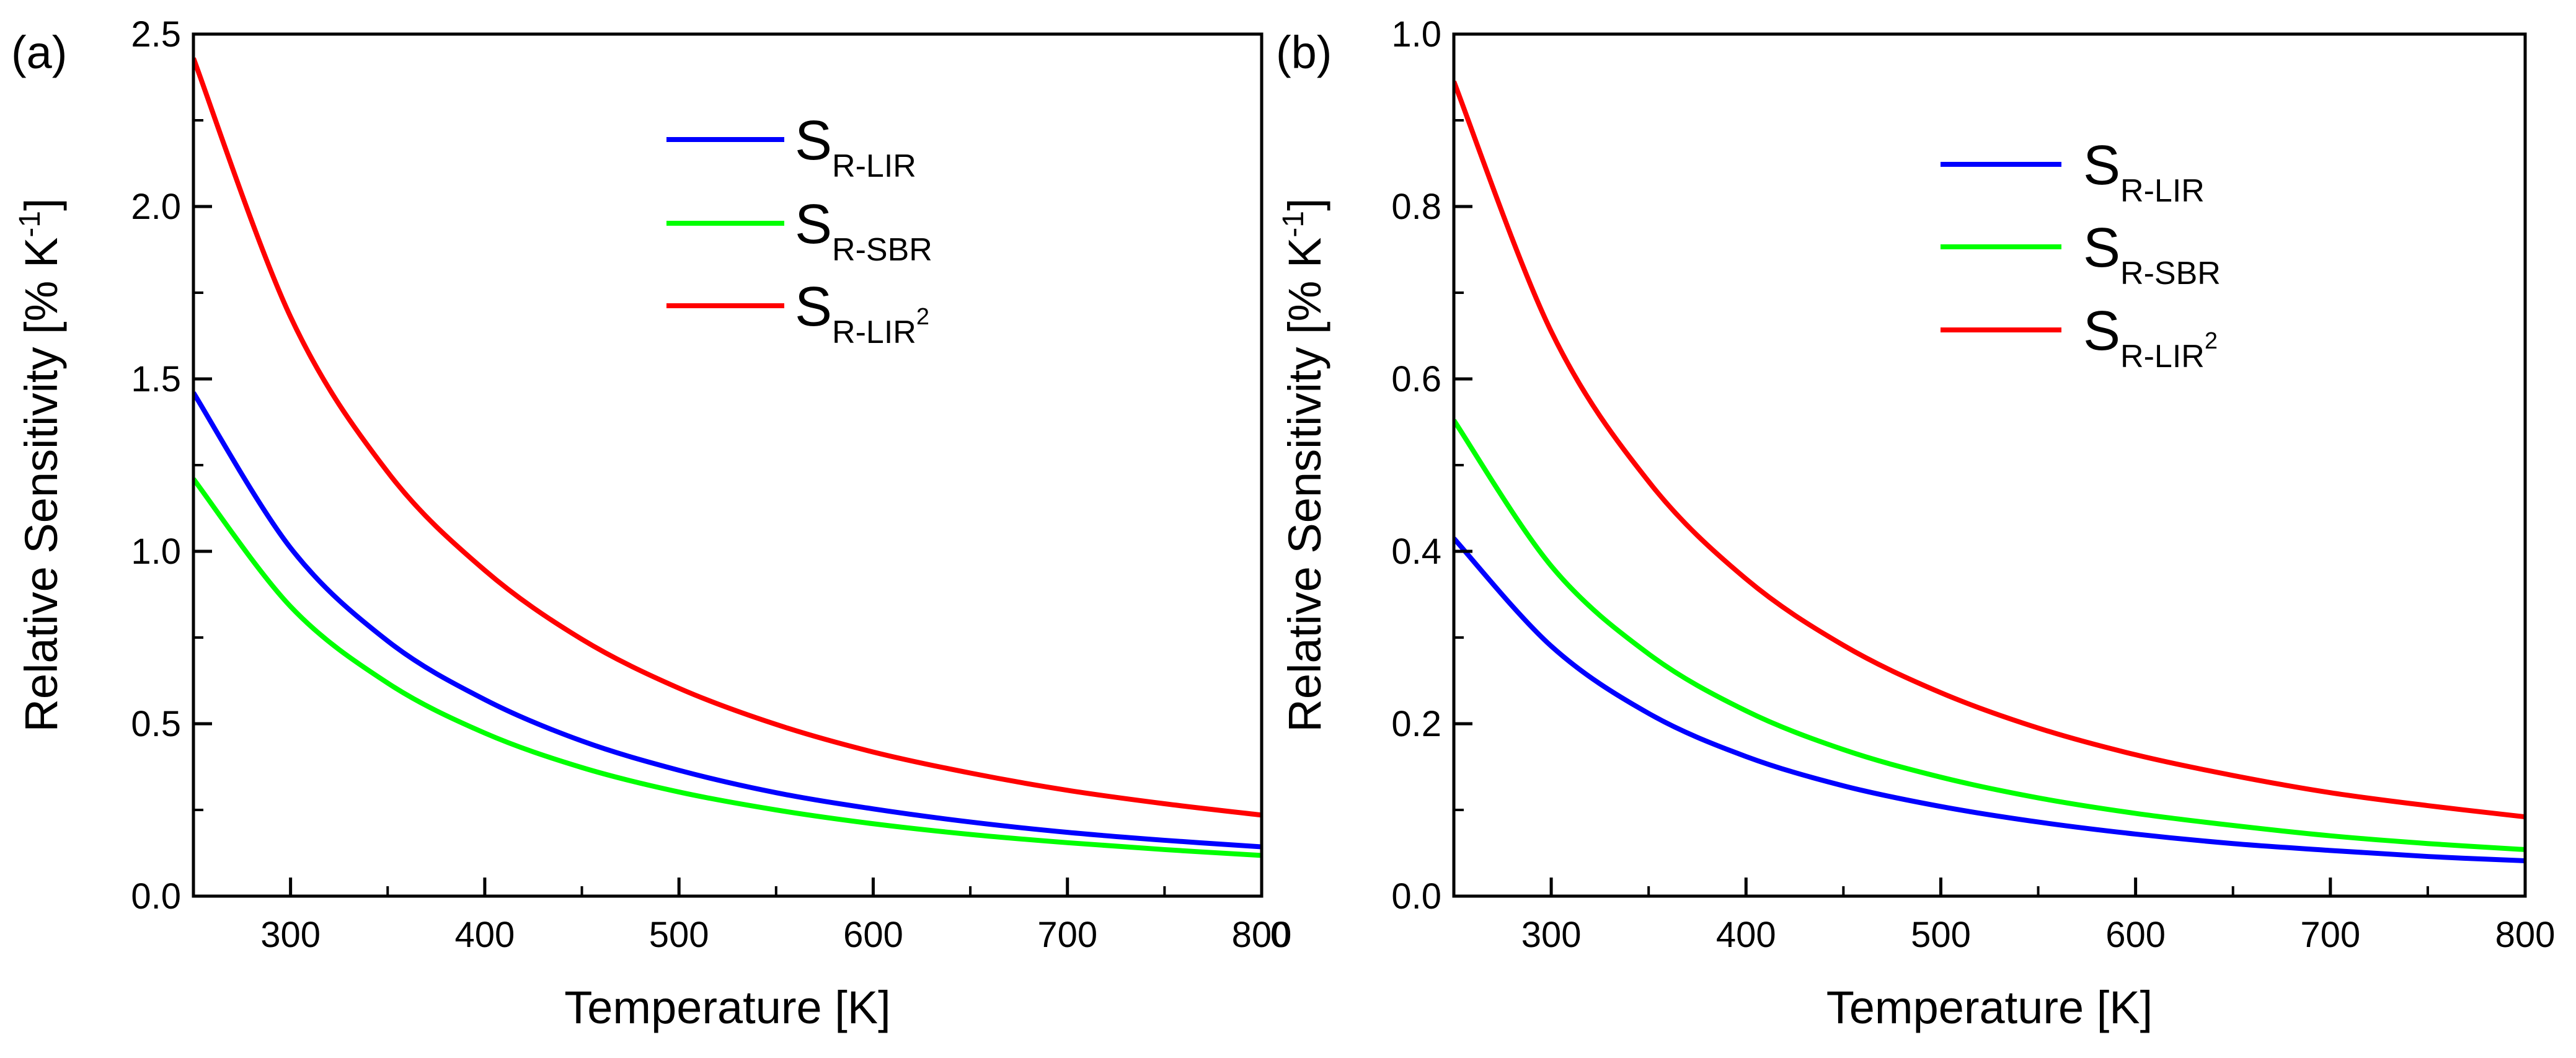 The width and height of the screenshot is (2576, 1058). What do you see at coordinates (1416, 551) in the screenshot?
I see `y-tick-label: 0.4` at bounding box center [1416, 551].